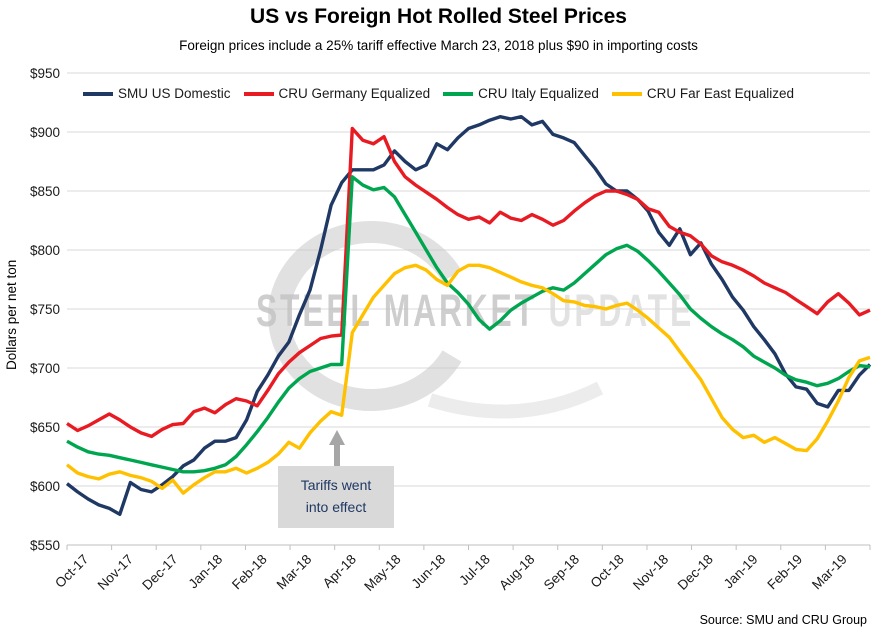 The height and width of the screenshot is (638, 877). Describe the element at coordinates (784, 572) in the screenshot. I see `x-tick-label: Feb-19` at that location.